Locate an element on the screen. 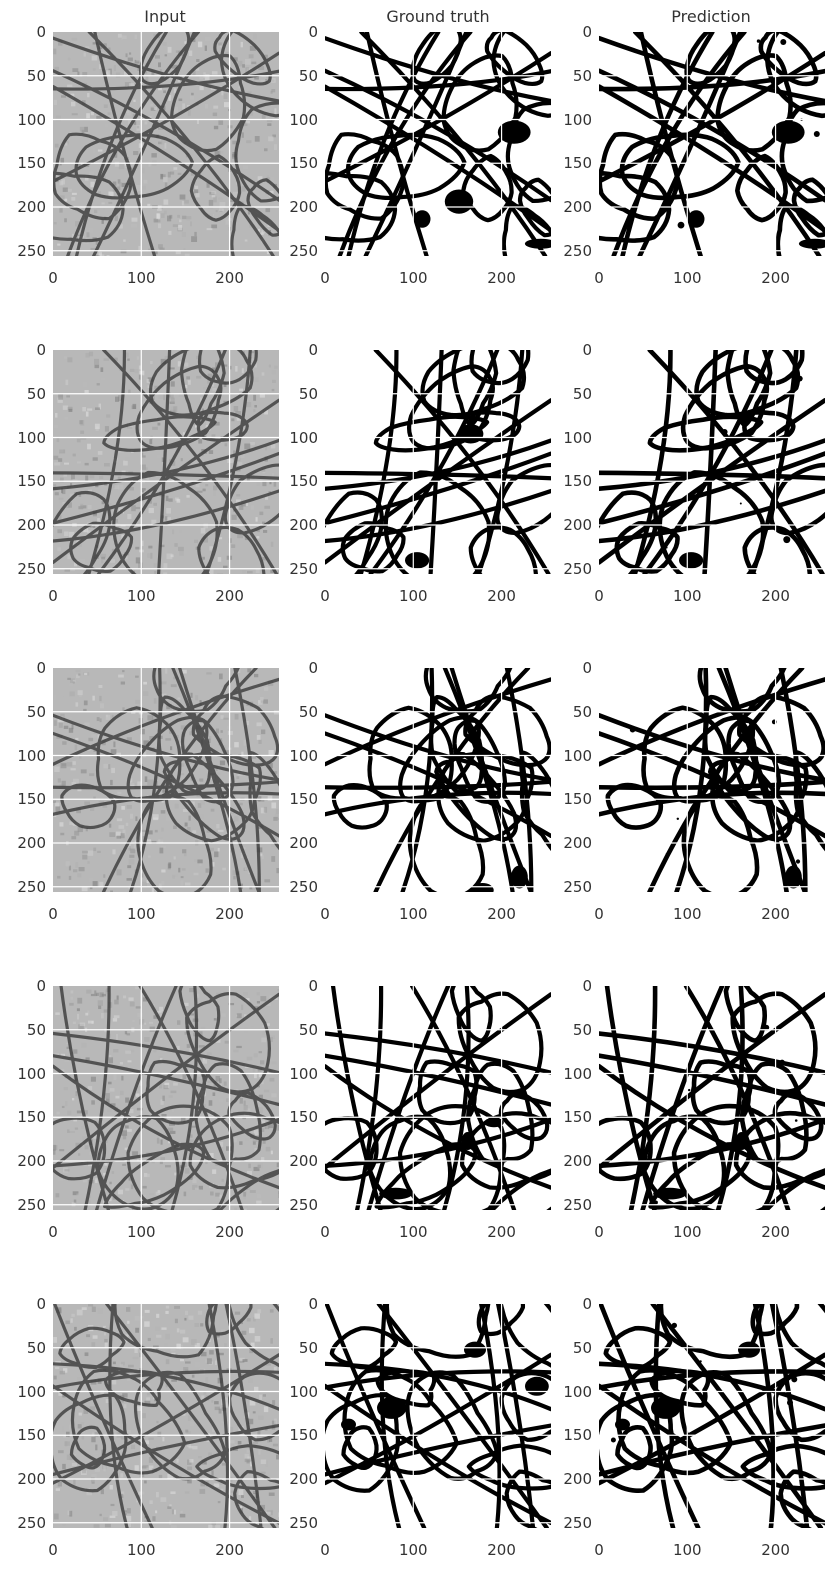 This screenshot has width=837, height=1572. column-title-prediction: Prediction is located at coordinates (711, 16).